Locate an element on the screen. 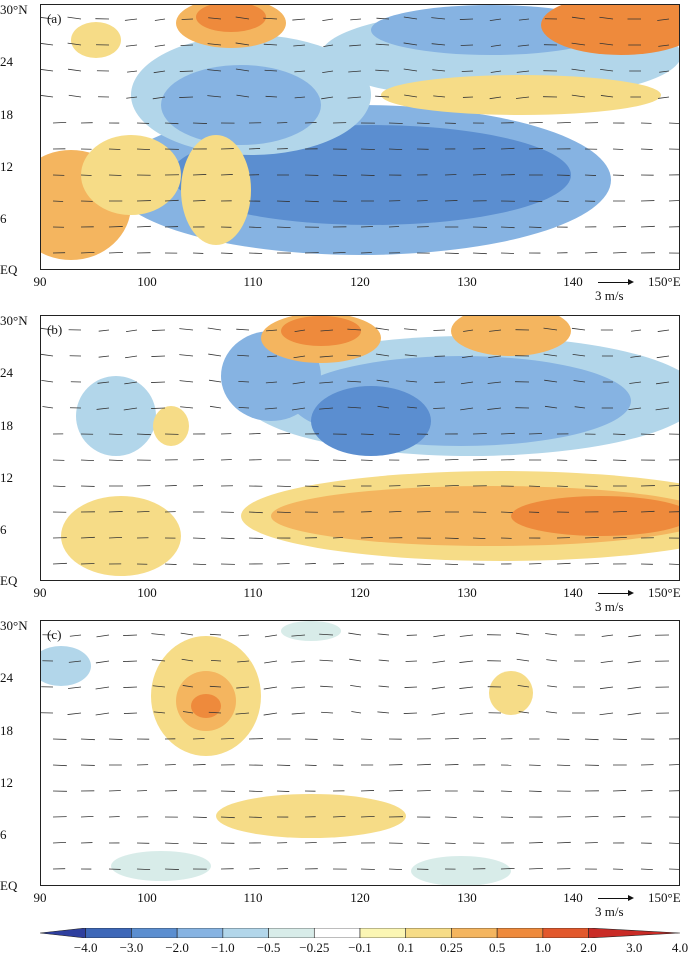 This screenshot has width=700, height=956. panel-label-c: (c) is located at coordinates (54, 635).